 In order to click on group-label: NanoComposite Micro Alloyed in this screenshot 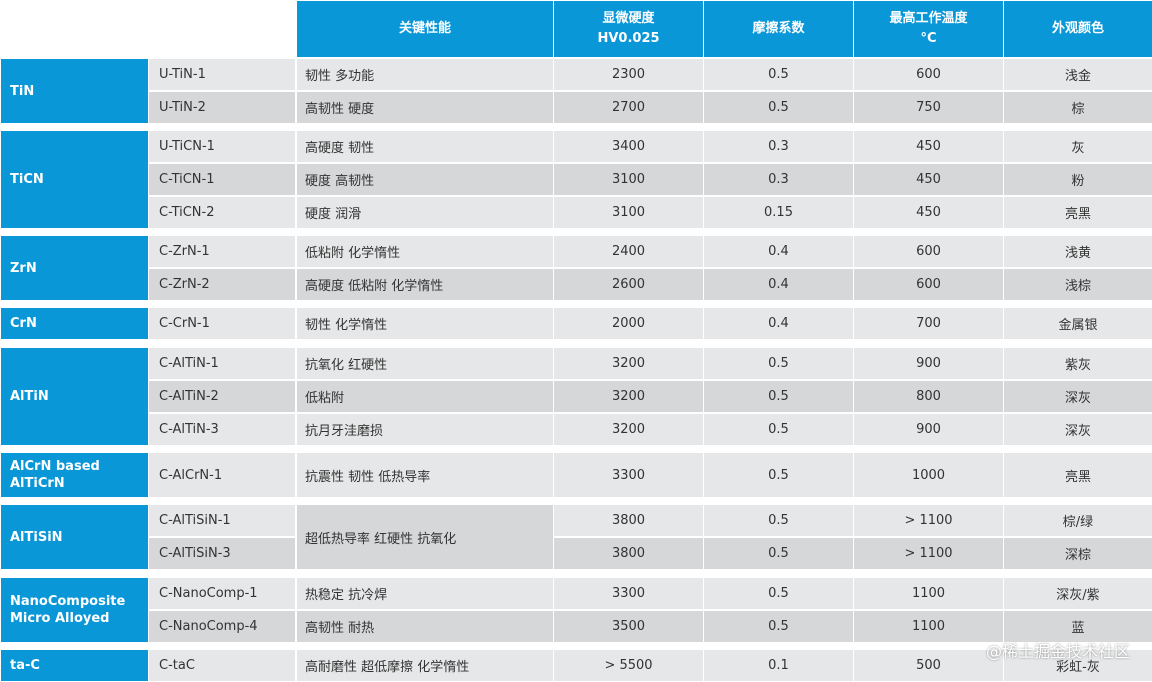, I will do `click(74, 610)`.